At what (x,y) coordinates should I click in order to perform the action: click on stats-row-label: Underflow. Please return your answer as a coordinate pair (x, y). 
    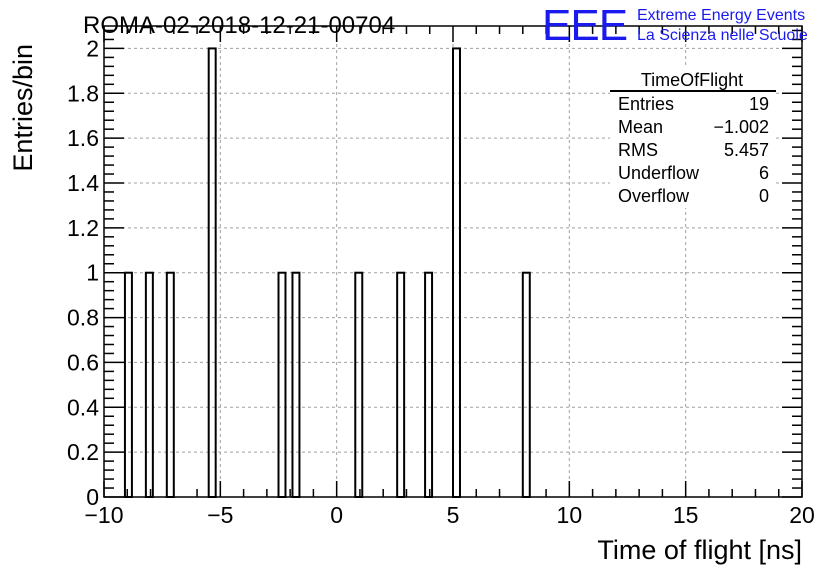
    Looking at the image, I should click on (659, 173).